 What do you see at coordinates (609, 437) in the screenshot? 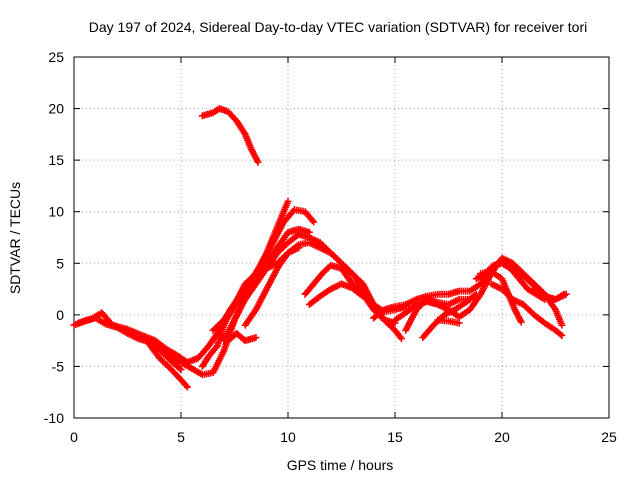
I see `x-tick-label: 25` at bounding box center [609, 437].